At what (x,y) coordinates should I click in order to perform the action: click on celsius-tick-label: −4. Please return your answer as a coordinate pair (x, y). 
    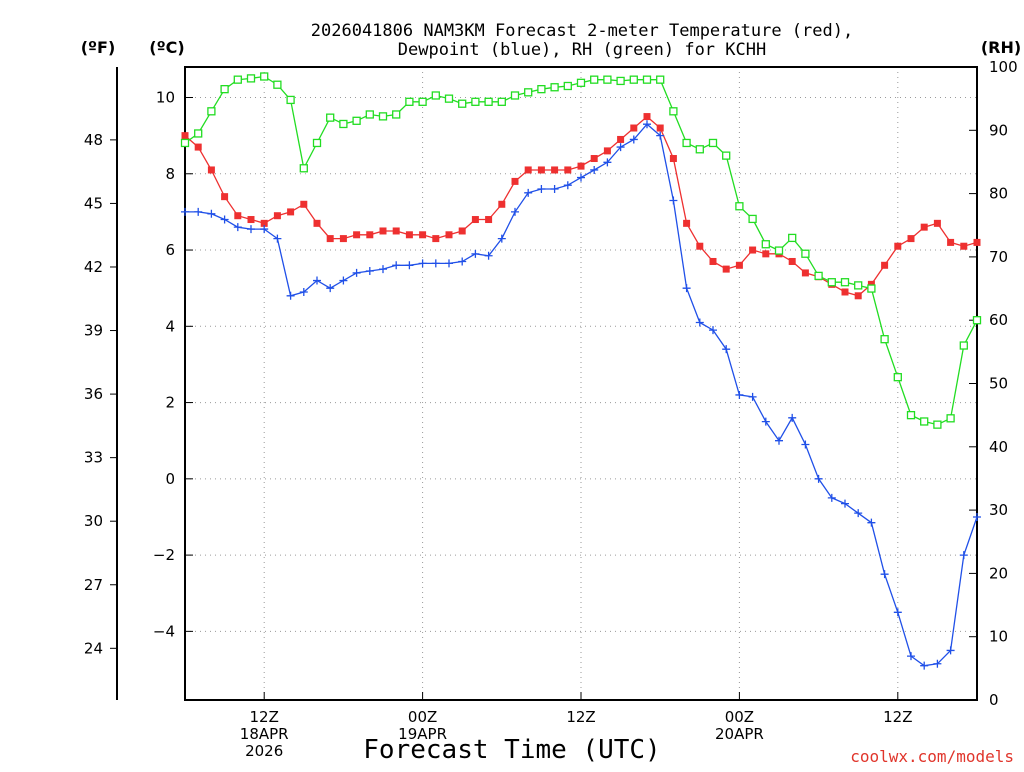
    Looking at the image, I should click on (164, 631).